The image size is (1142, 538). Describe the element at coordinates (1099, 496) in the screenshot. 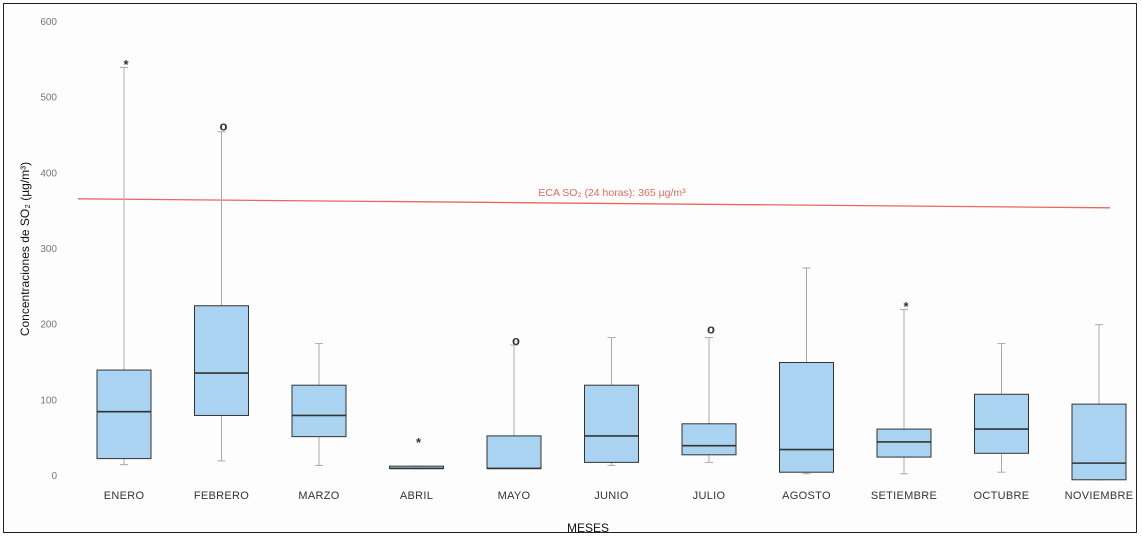

I see `x-tick-label: NOVIEMBRE` at that location.